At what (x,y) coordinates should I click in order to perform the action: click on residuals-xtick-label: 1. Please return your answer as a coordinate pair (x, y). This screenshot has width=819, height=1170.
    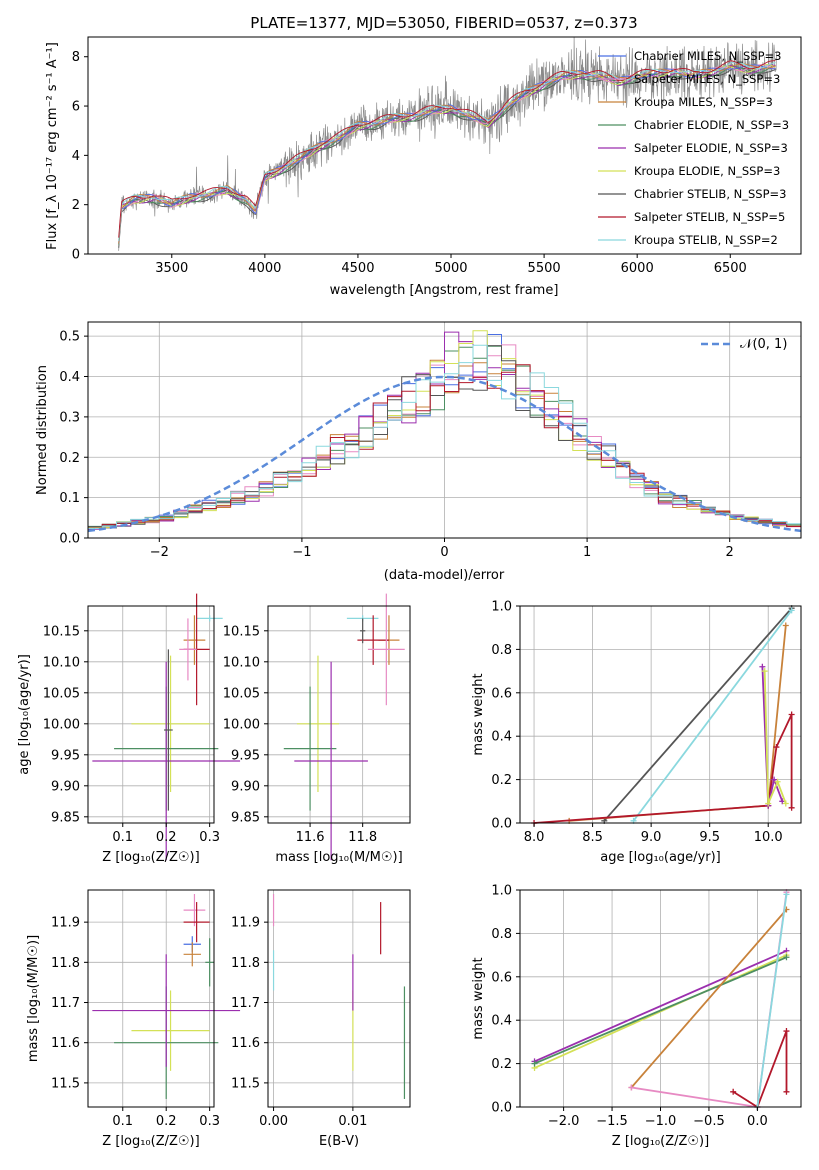
    Looking at the image, I should click on (587, 552).